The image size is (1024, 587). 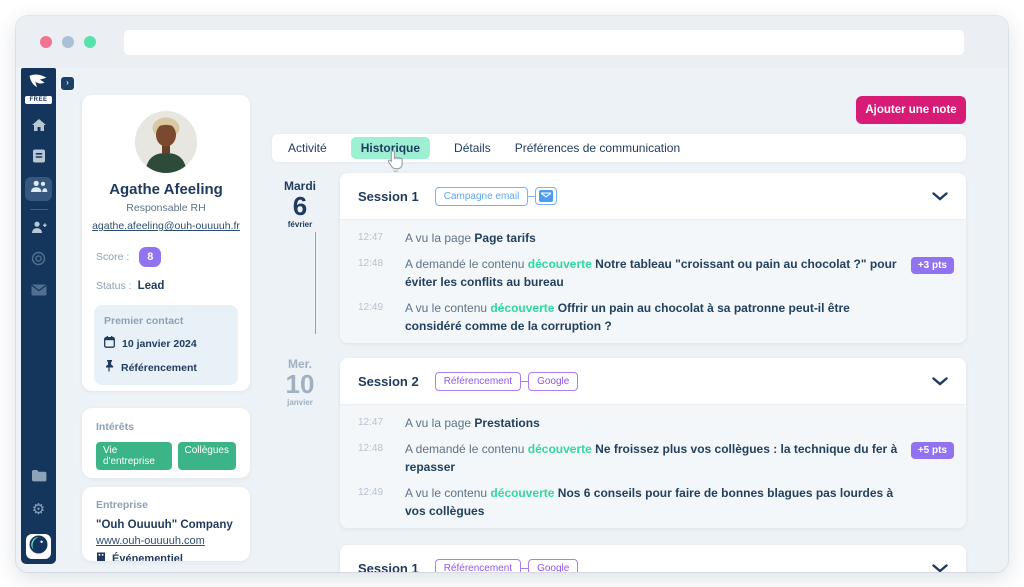 What do you see at coordinates (546, 196) in the screenshot?
I see `mail-badge-icon` at bounding box center [546, 196].